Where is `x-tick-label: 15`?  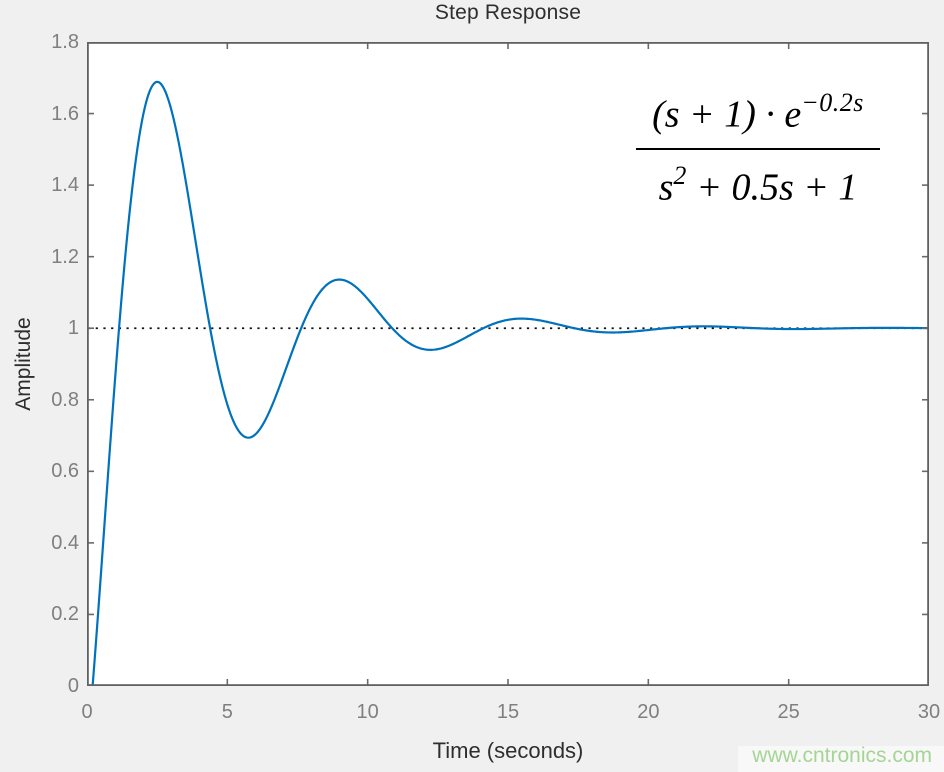
x-tick-label: 15 is located at coordinates (508, 712).